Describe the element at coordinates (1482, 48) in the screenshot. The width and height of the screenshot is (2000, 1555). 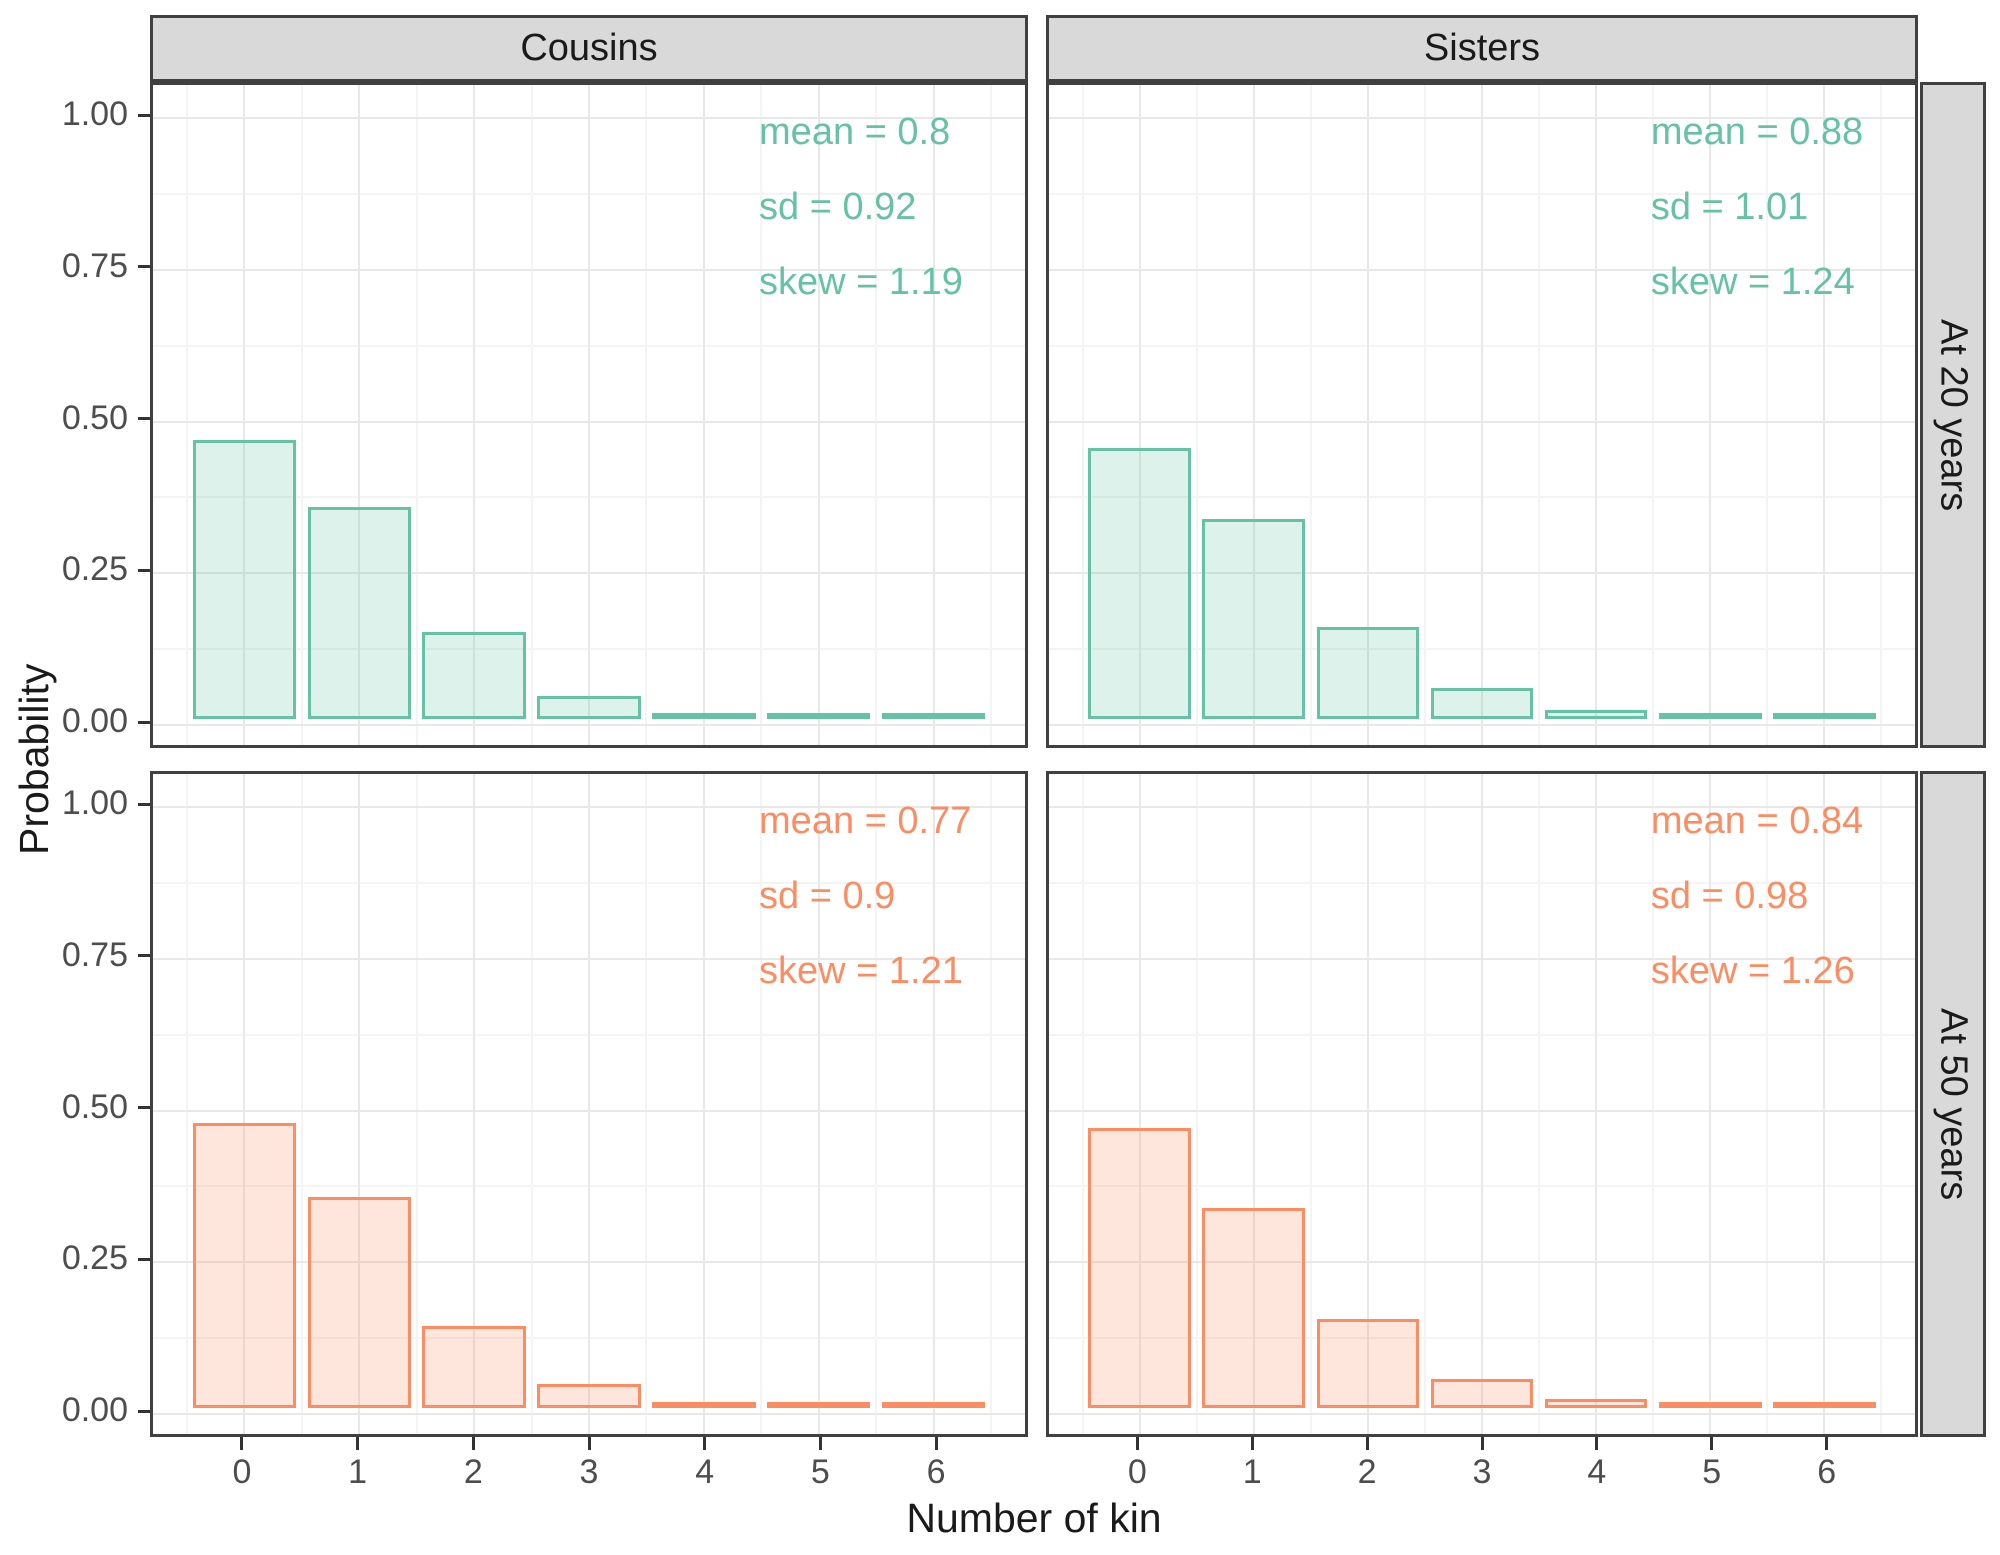
I see `facet-strip-sisters: Sisters` at that location.